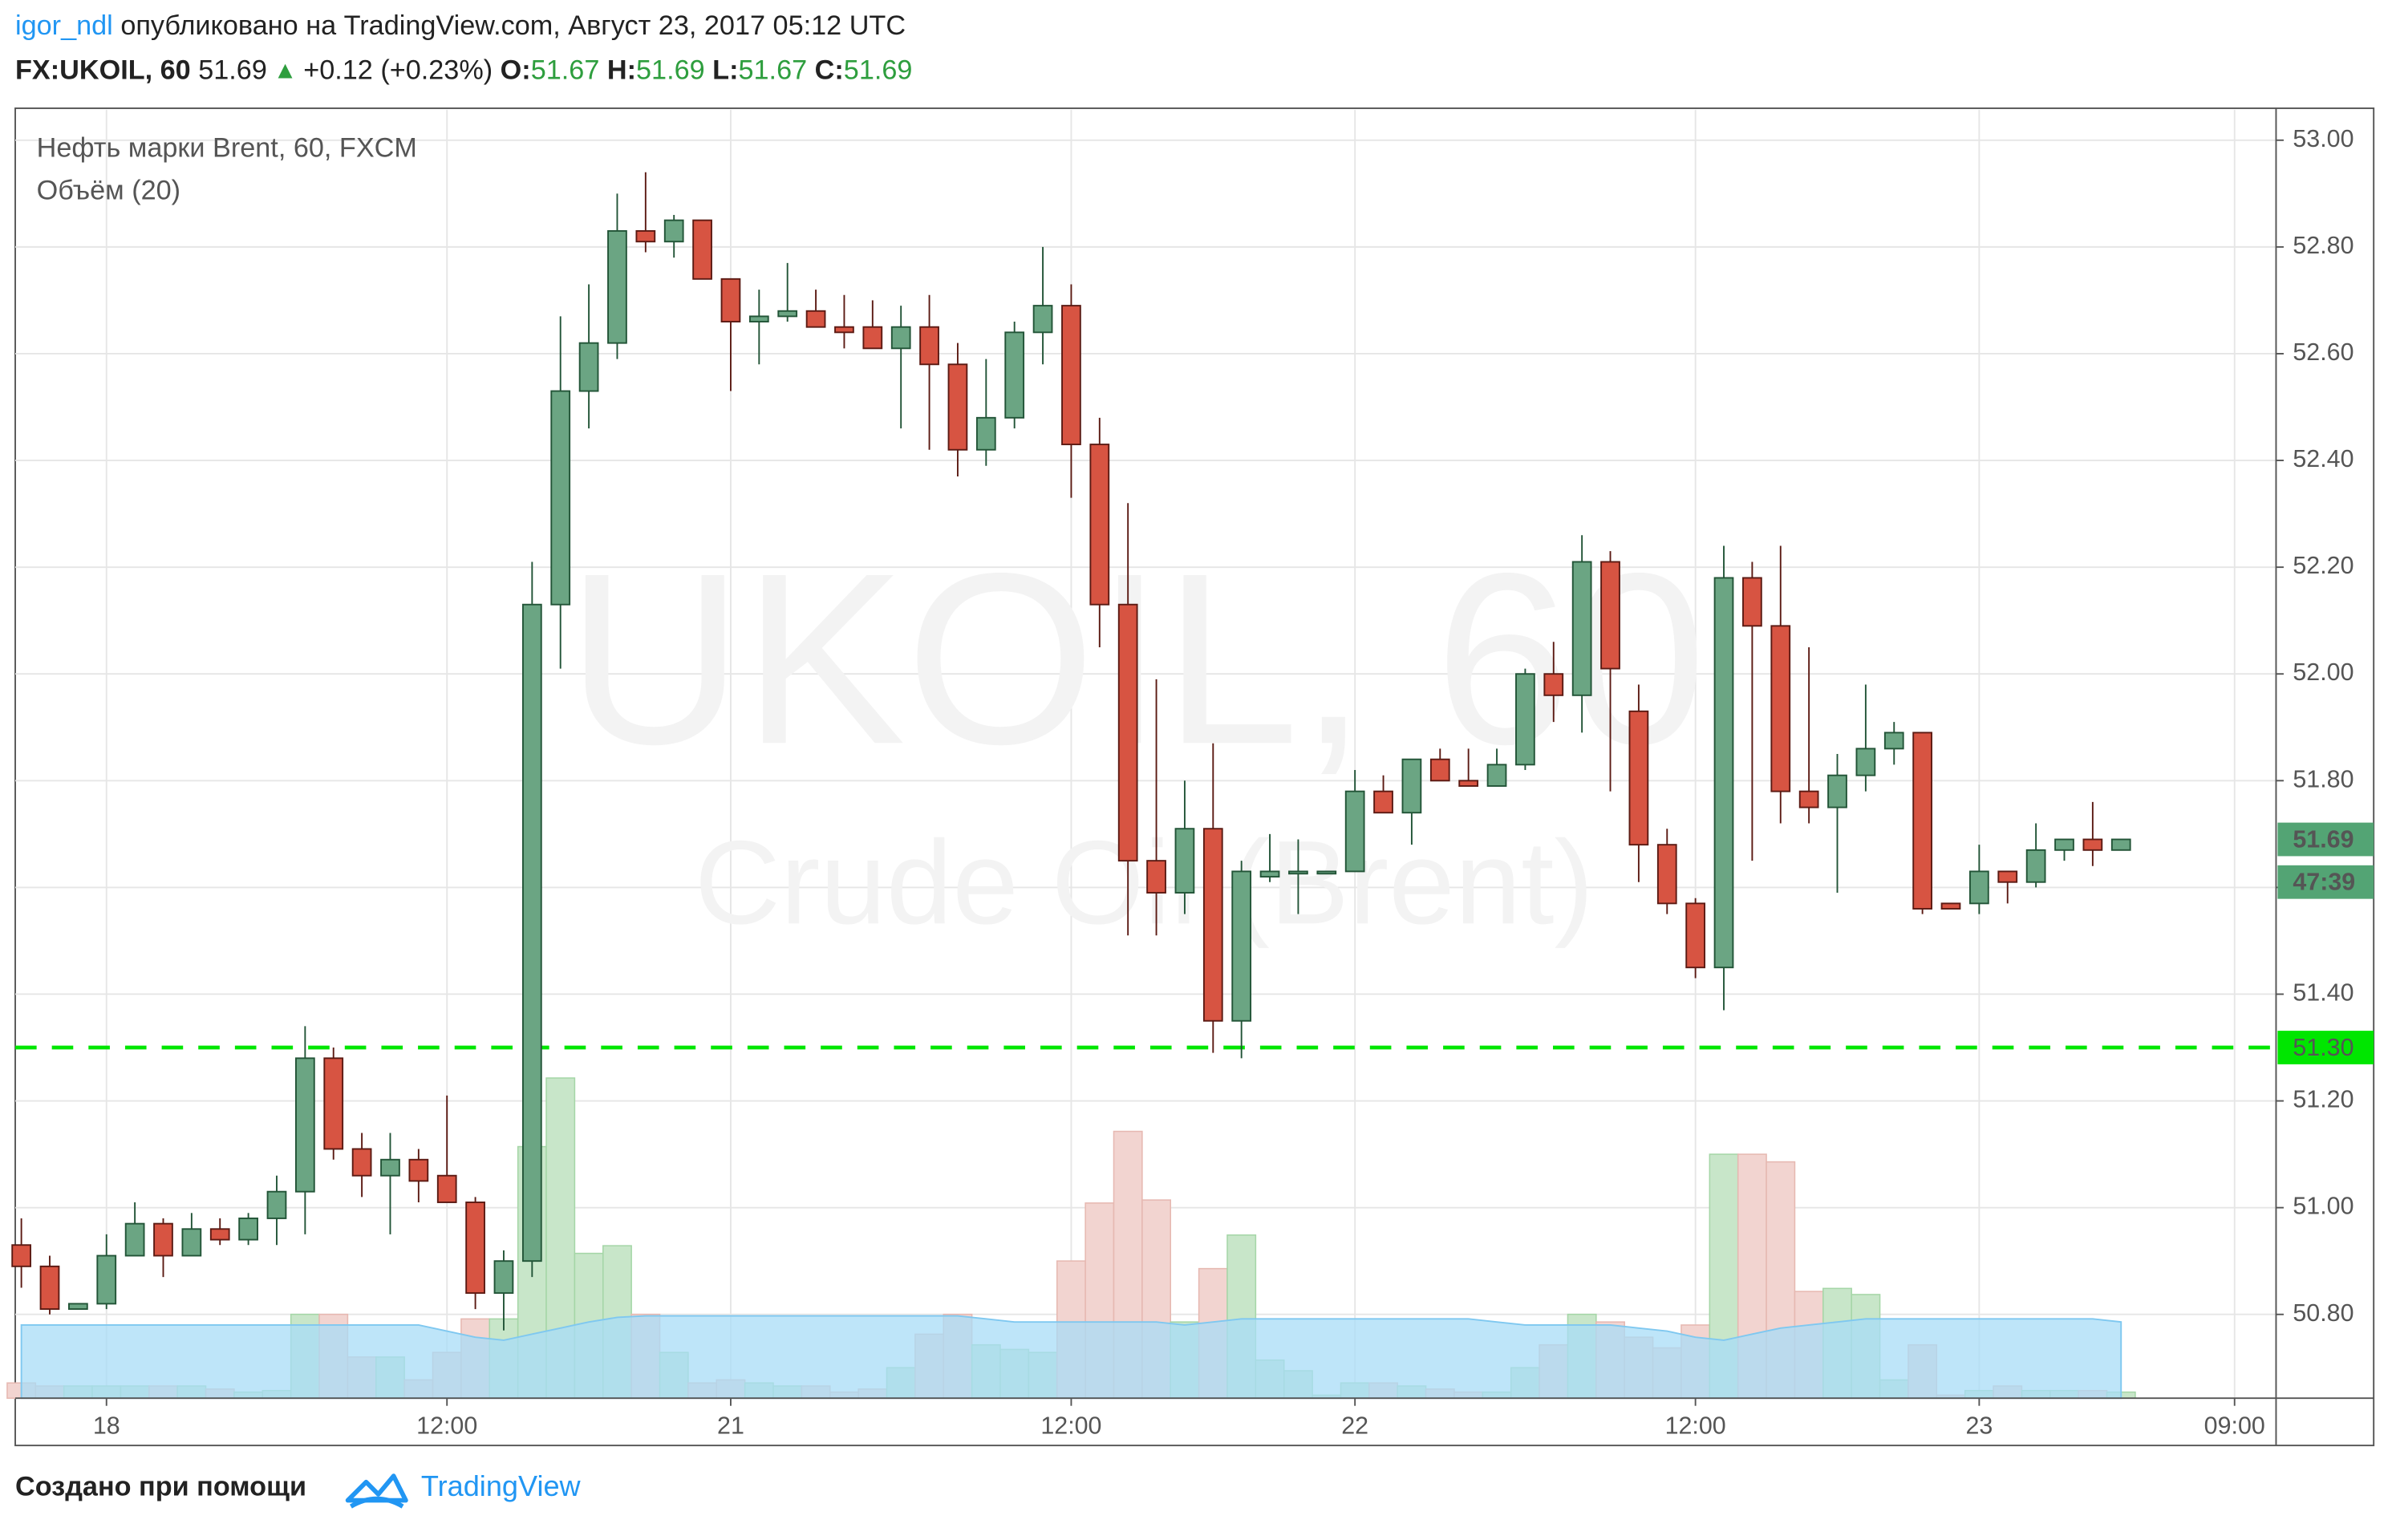  Describe the element at coordinates (286, 69) in the screenshot. I see `up-arrow: ▲` at that location.